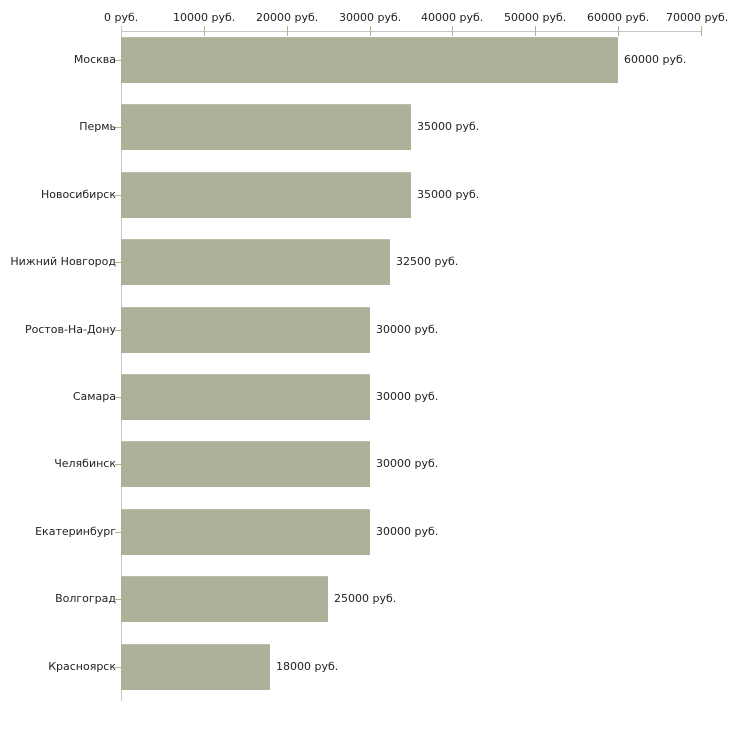  Describe the element at coordinates (121, 17) in the screenshot. I see `x-axis-tick-label: 0 руб.` at that location.